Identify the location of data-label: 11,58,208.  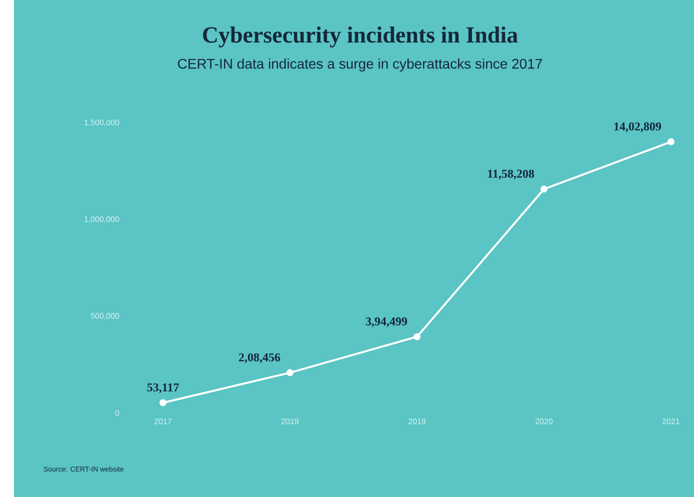
(511, 175).